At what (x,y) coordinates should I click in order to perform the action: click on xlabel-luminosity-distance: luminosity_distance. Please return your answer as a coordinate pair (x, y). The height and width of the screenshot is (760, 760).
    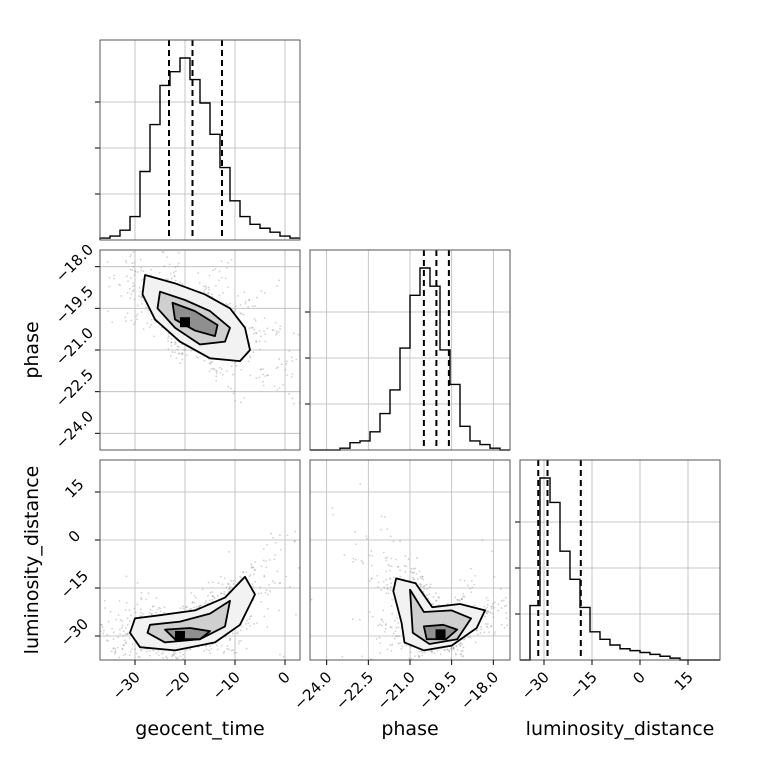
    Looking at the image, I should click on (620, 729).